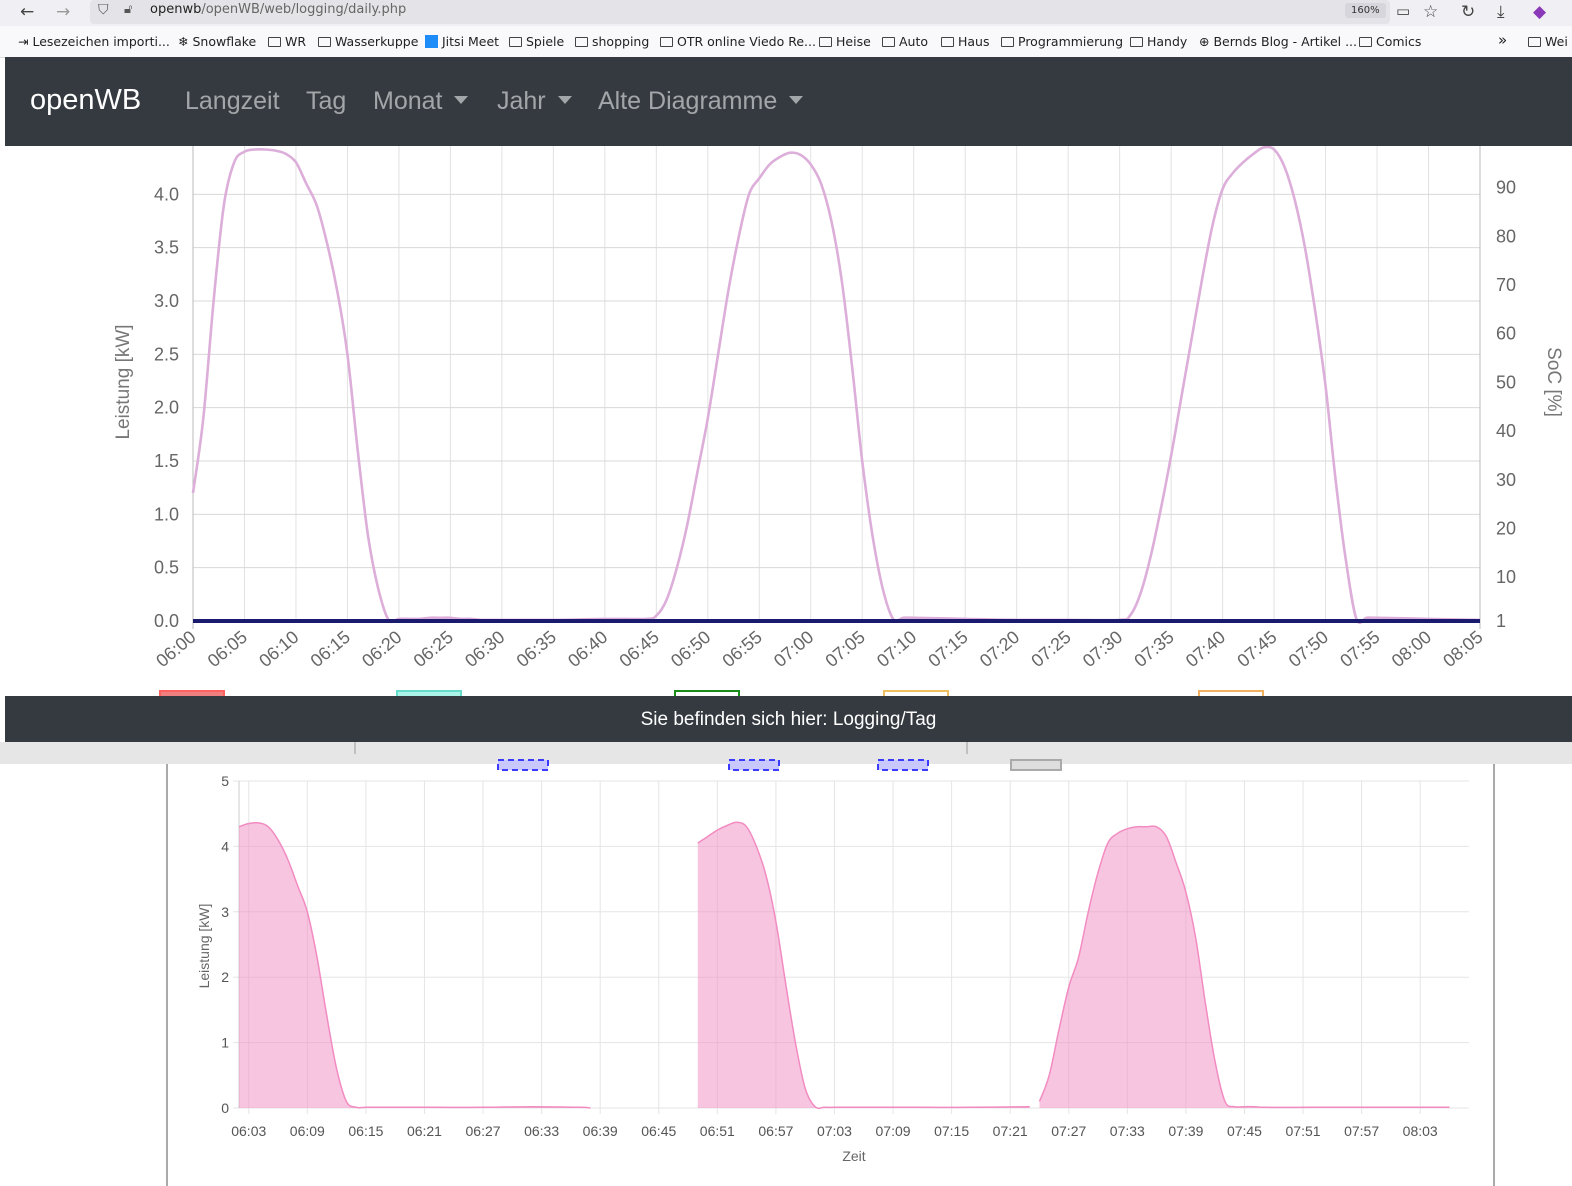 This screenshot has width=1572, height=1186. What do you see at coordinates (965, 41) in the screenshot?
I see `bookmark-item: Haus` at bounding box center [965, 41].